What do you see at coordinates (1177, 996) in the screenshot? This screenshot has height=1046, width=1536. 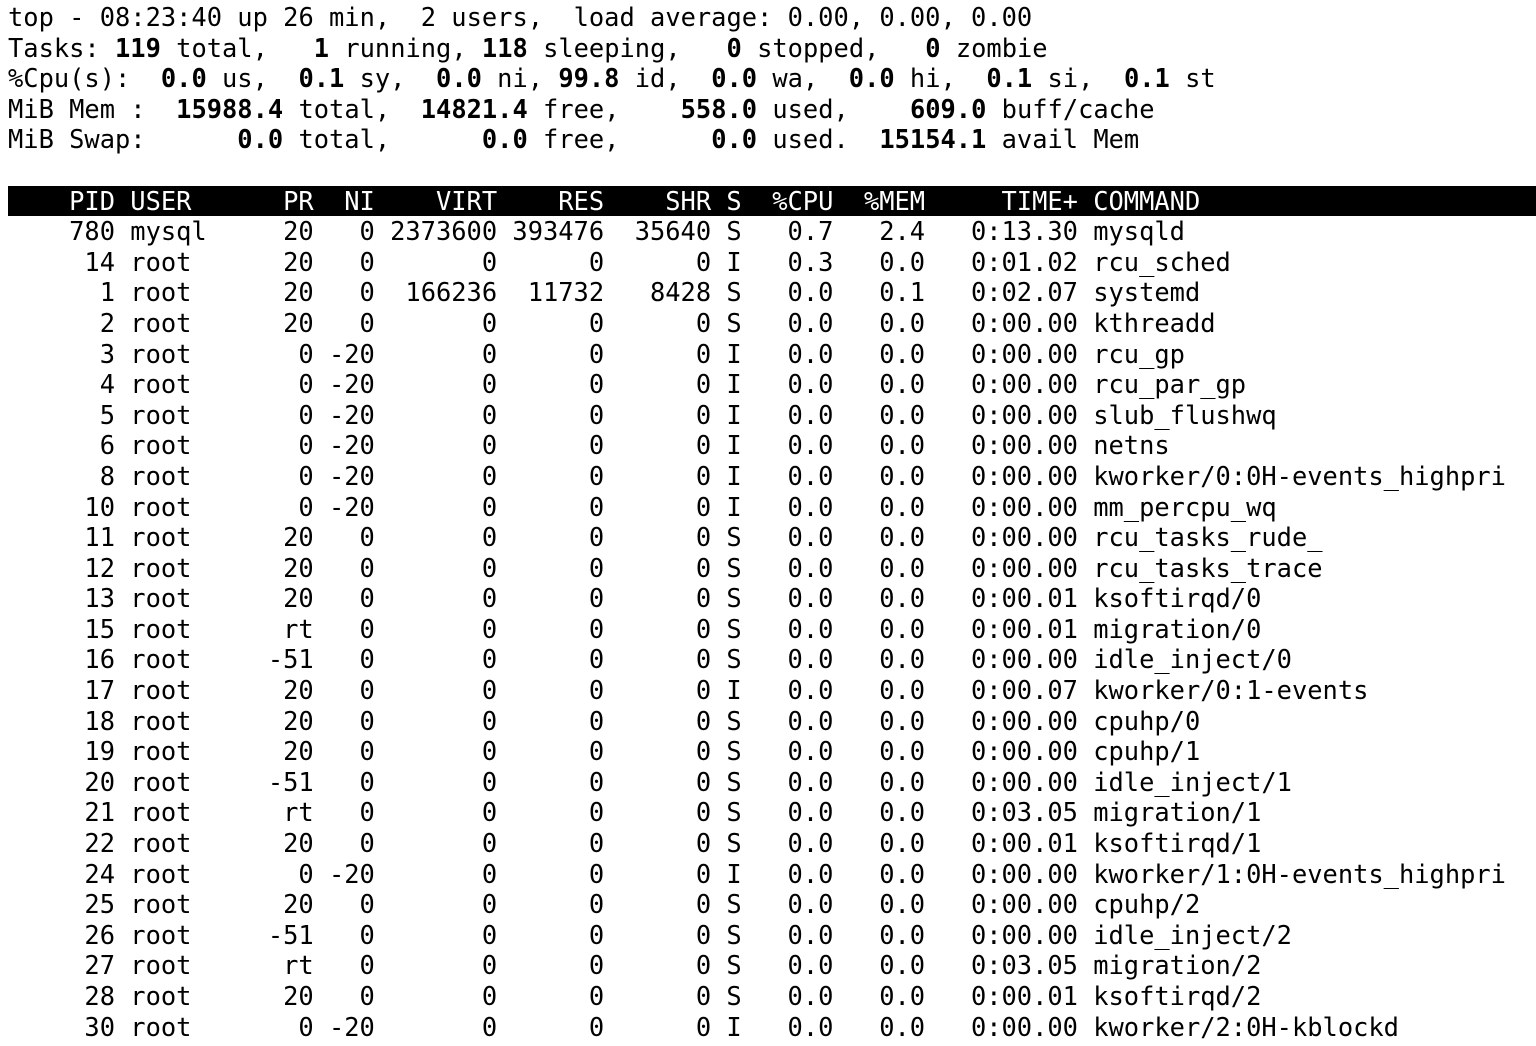 I see `cell-command: ksoftirqd/2` at bounding box center [1177, 996].